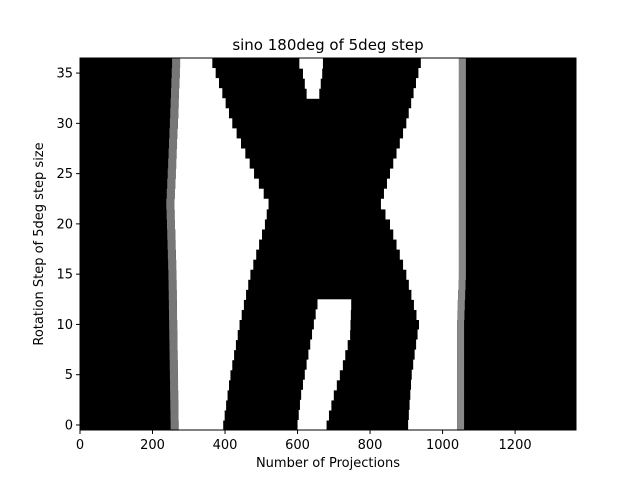  What do you see at coordinates (64, 224) in the screenshot?
I see `y-tick-label: 20` at bounding box center [64, 224].